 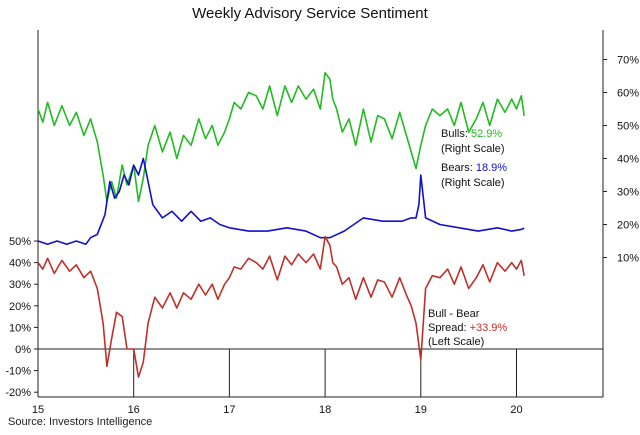 I want to click on right-tick-label: 20%, so click(x=628, y=226).